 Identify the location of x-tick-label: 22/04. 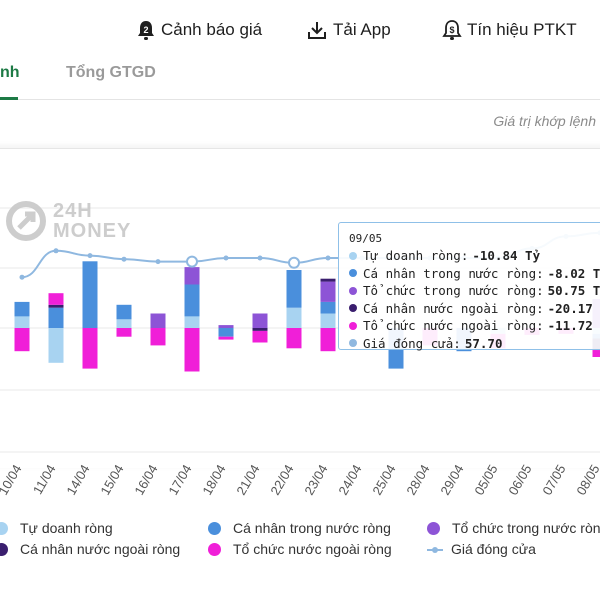
(281, 480).